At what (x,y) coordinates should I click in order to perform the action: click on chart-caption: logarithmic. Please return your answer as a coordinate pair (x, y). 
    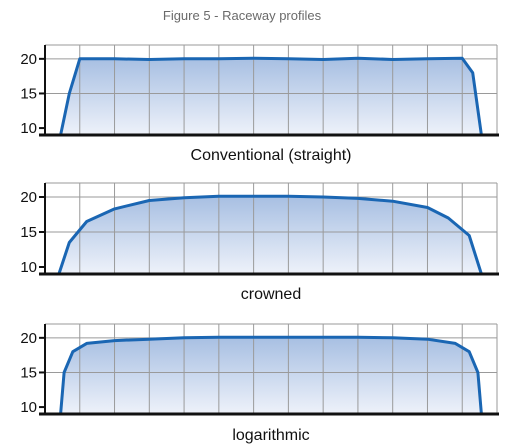
    Looking at the image, I should click on (270, 435).